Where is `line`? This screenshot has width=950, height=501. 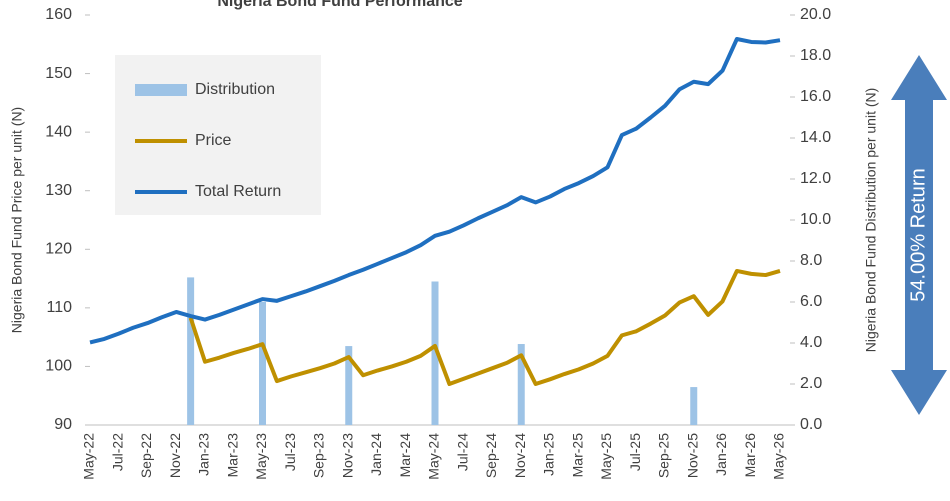
line is located at coordinates (484, 327).